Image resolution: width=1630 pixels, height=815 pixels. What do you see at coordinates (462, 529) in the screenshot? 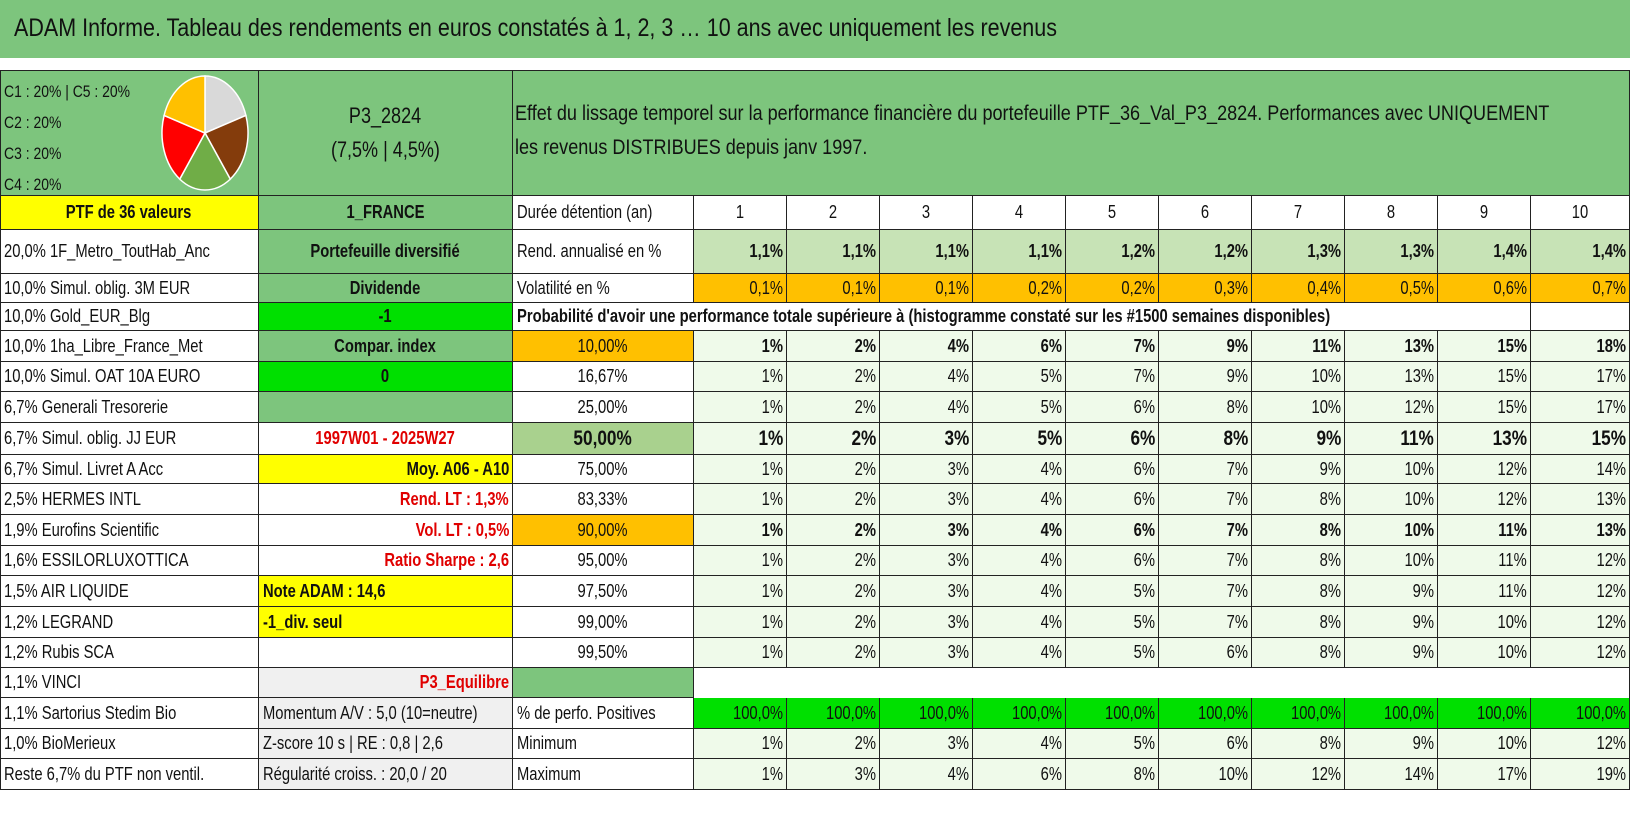
I see `vol-lt-cell-text: Vol. LT : 0,5%` at bounding box center [462, 529].